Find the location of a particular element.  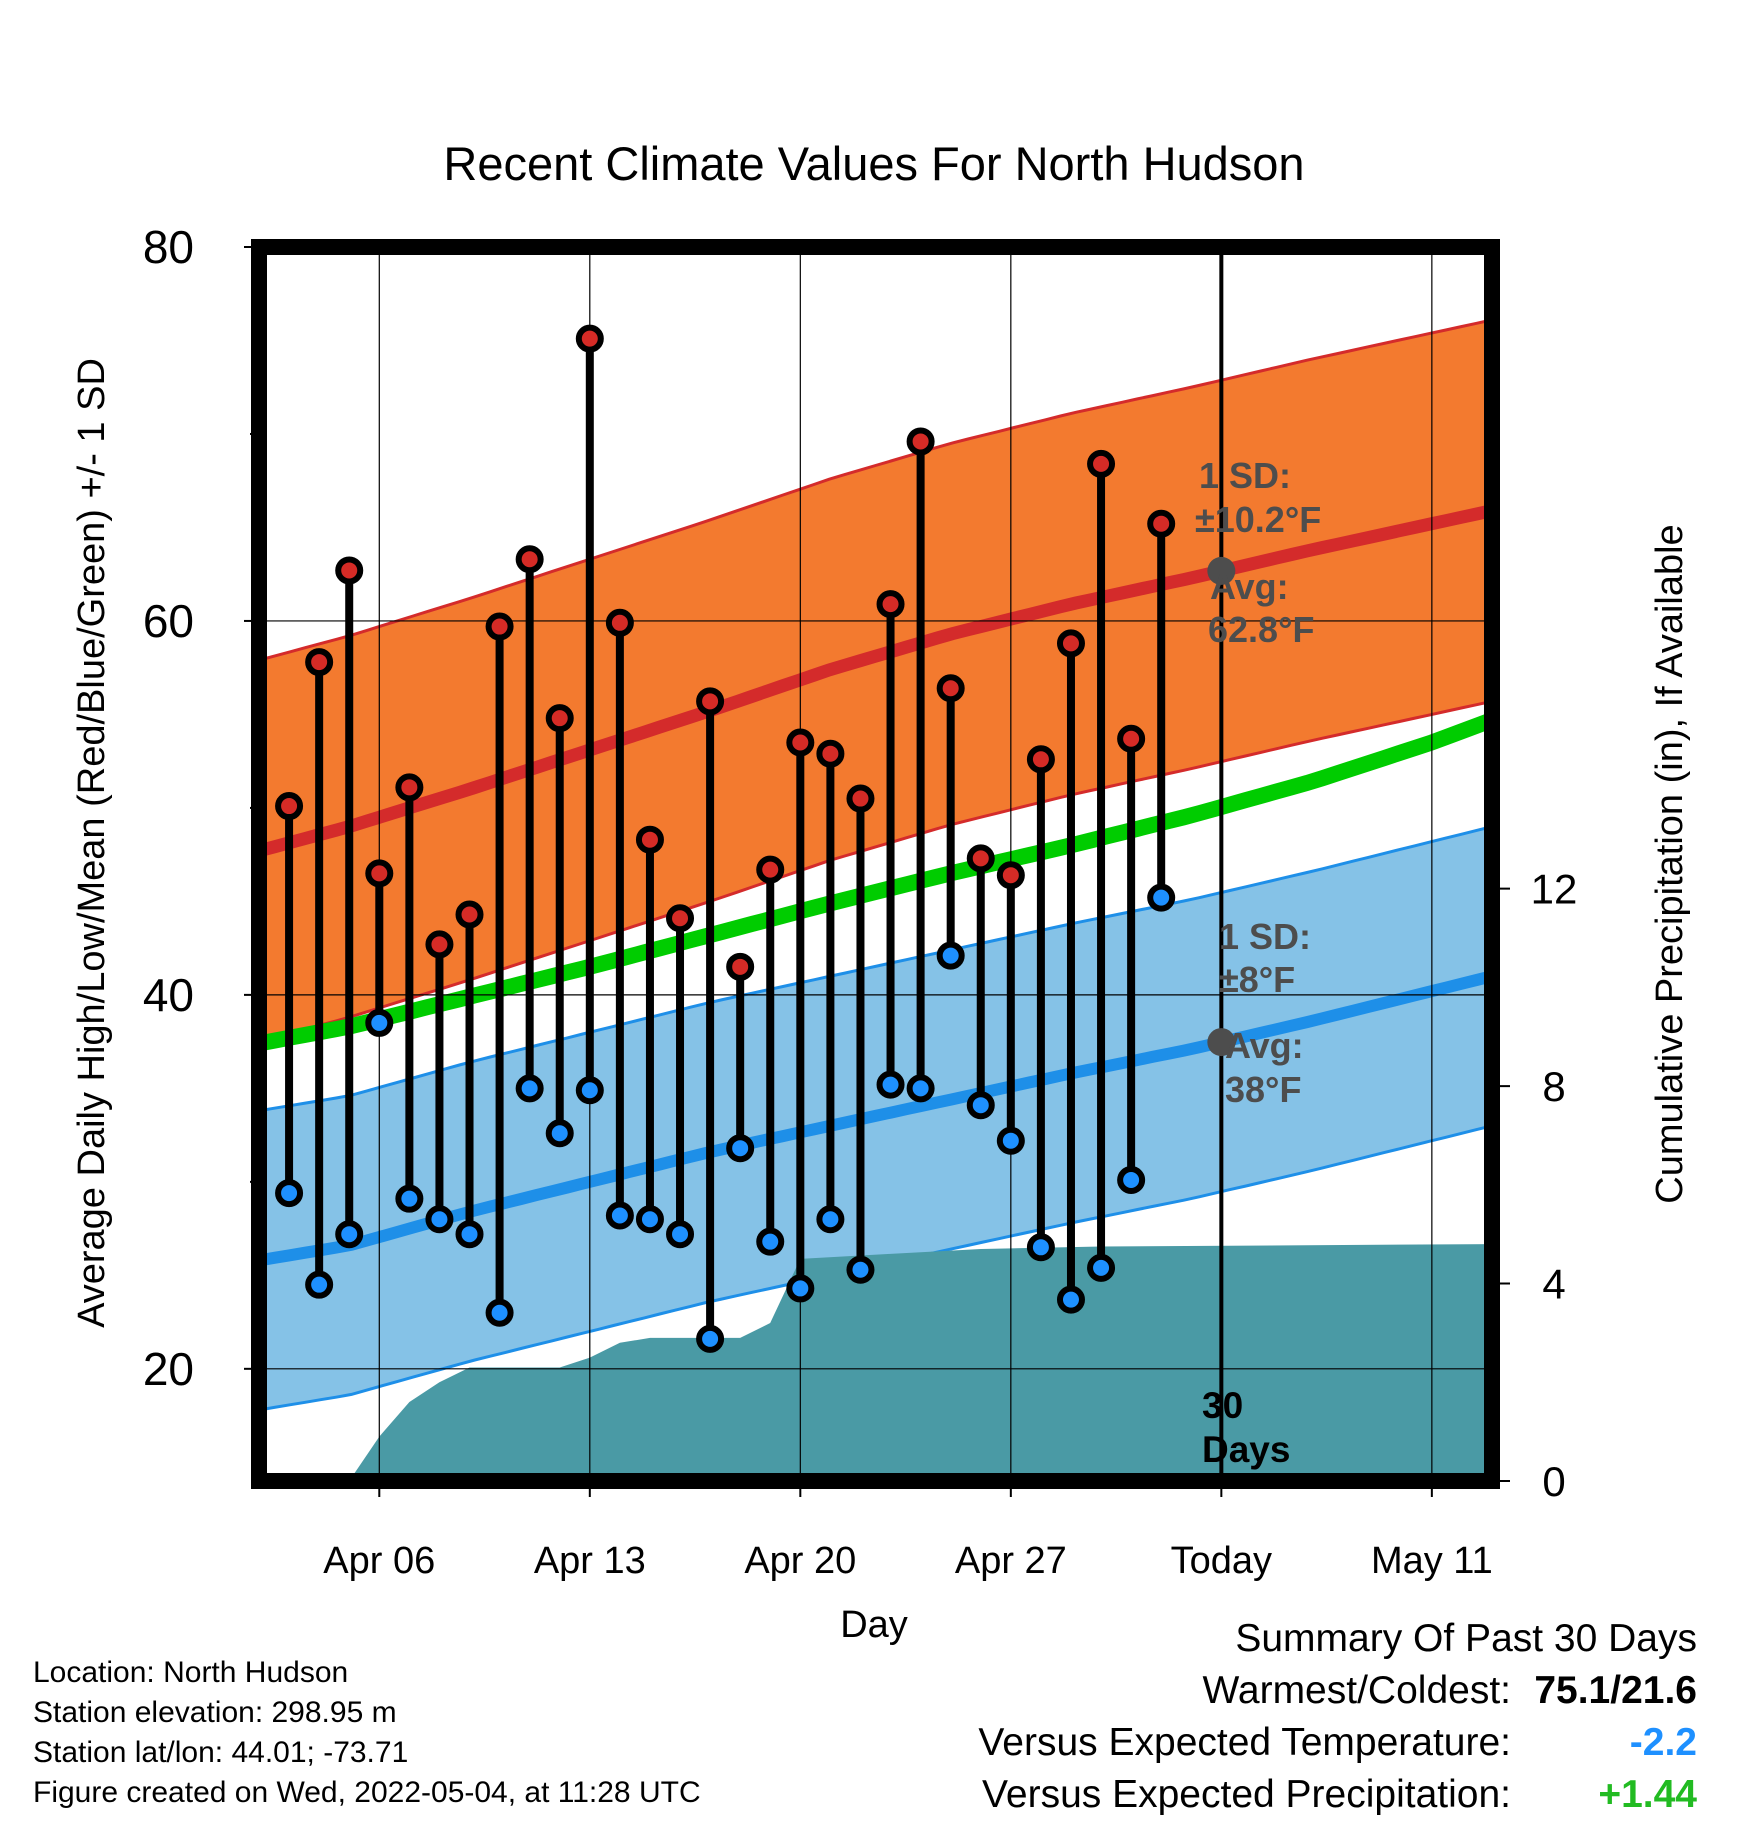

station-latlon: Station lat/lon: 44.01; -73.71 is located at coordinates (221, 1752).